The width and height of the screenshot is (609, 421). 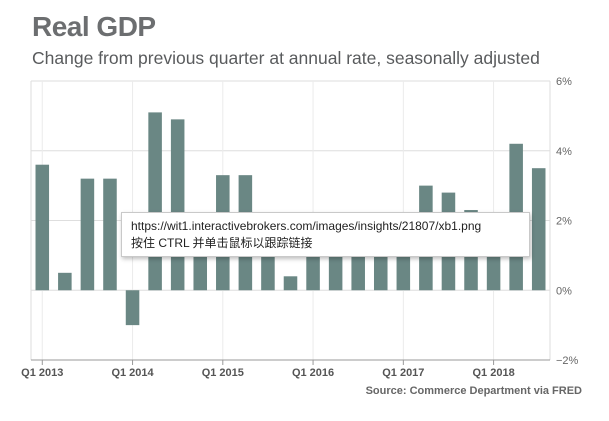 I want to click on y-tick-label: −2%, so click(x=567, y=361).